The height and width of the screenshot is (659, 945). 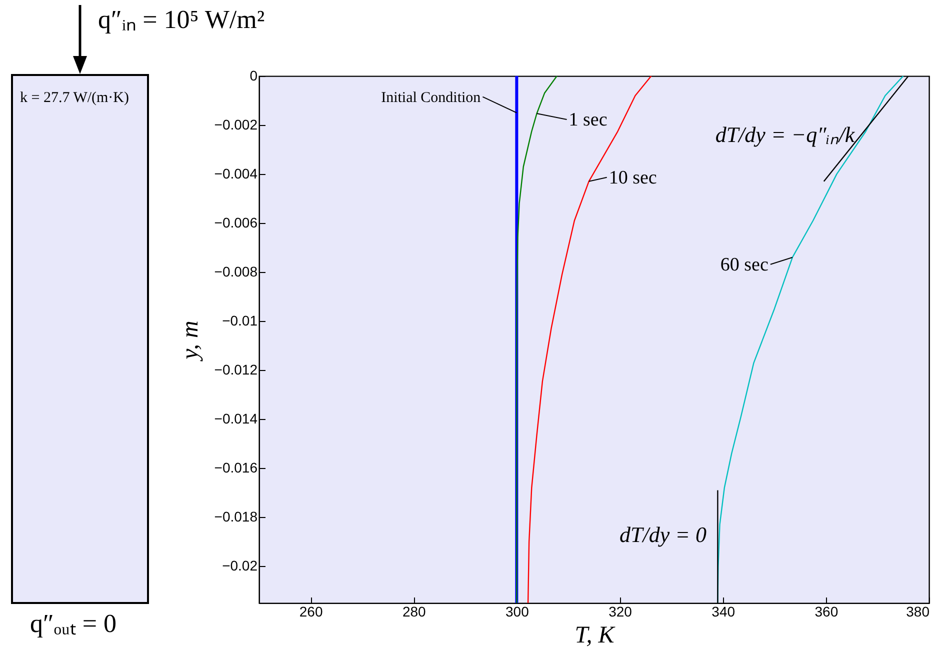 What do you see at coordinates (181, 20) in the screenshot?
I see `text: q″ᵢₙ = 10⁵ W/m²` at bounding box center [181, 20].